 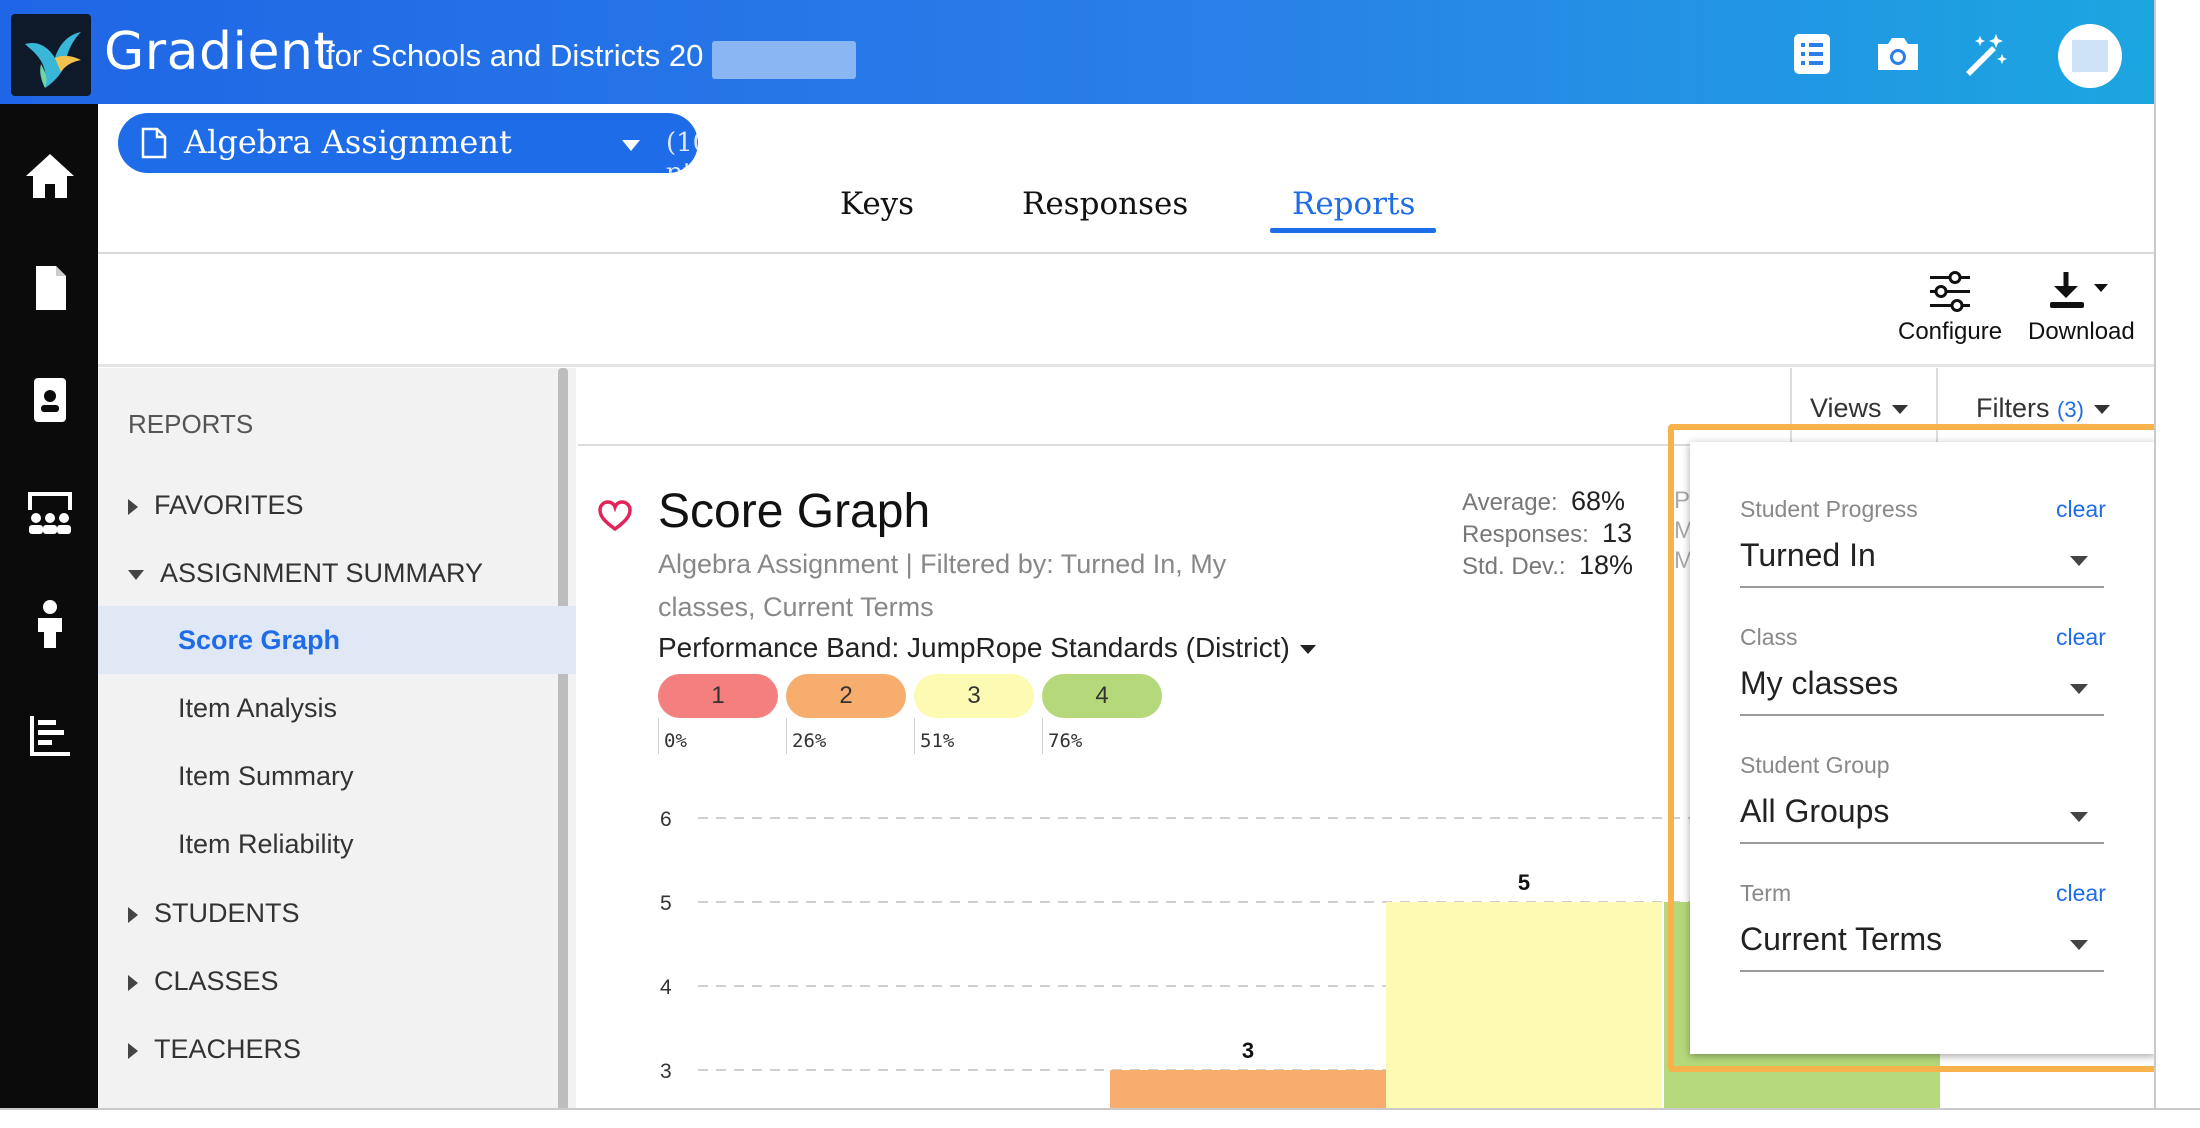 What do you see at coordinates (787, 143) in the screenshot?
I see `close-icon: ✕` at bounding box center [787, 143].